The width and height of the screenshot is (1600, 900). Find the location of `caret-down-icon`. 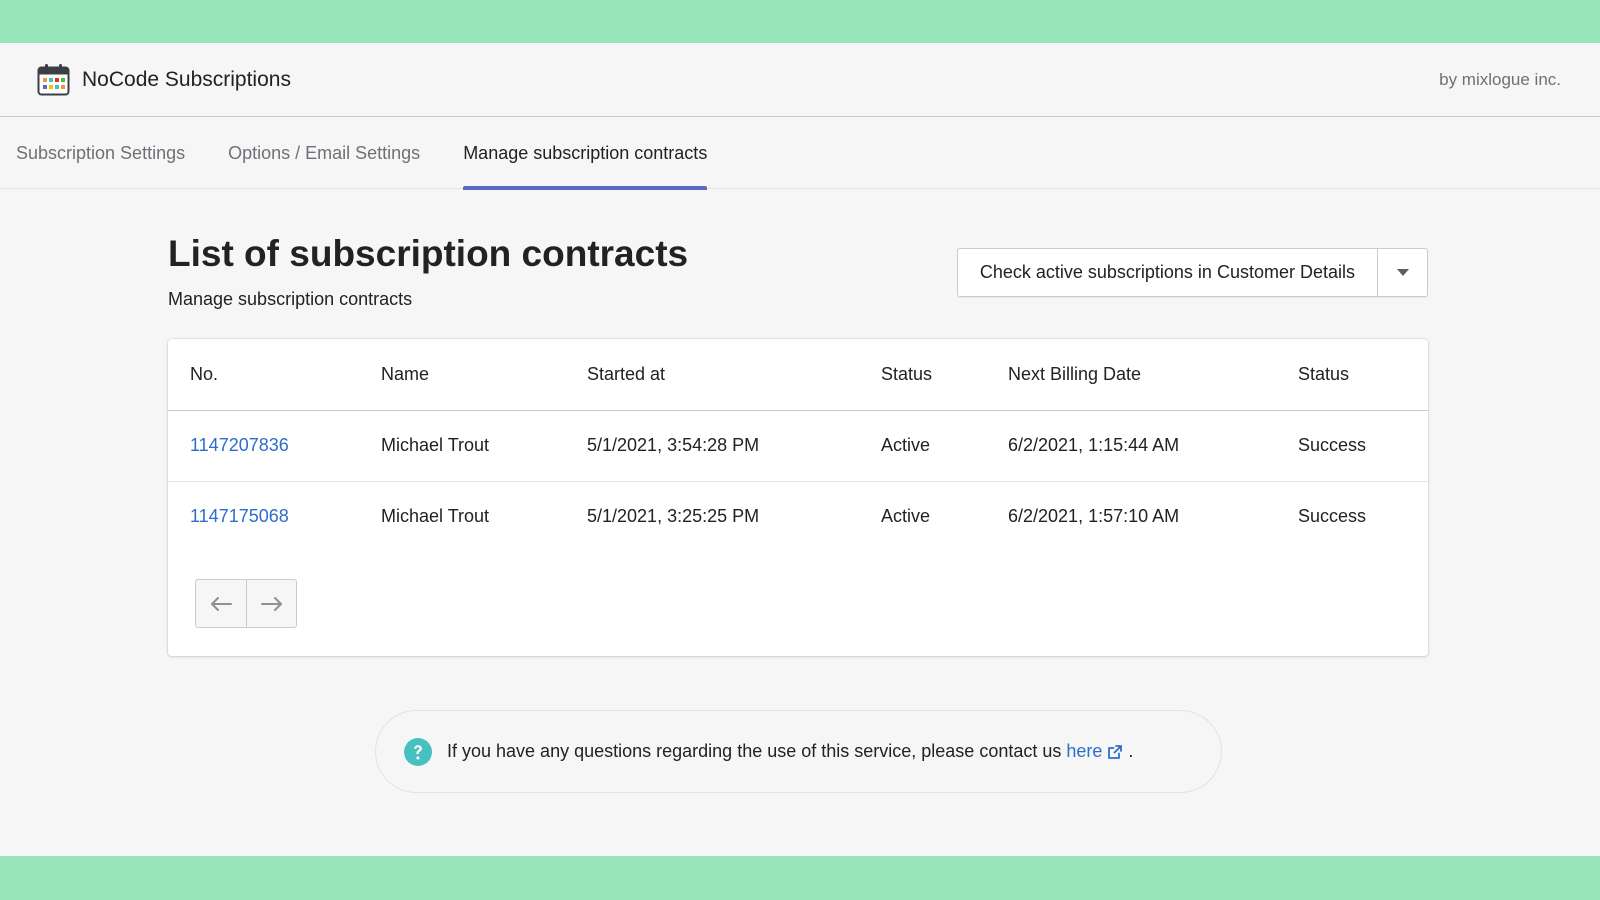

caret-down-icon is located at coordinates (1402, 272).